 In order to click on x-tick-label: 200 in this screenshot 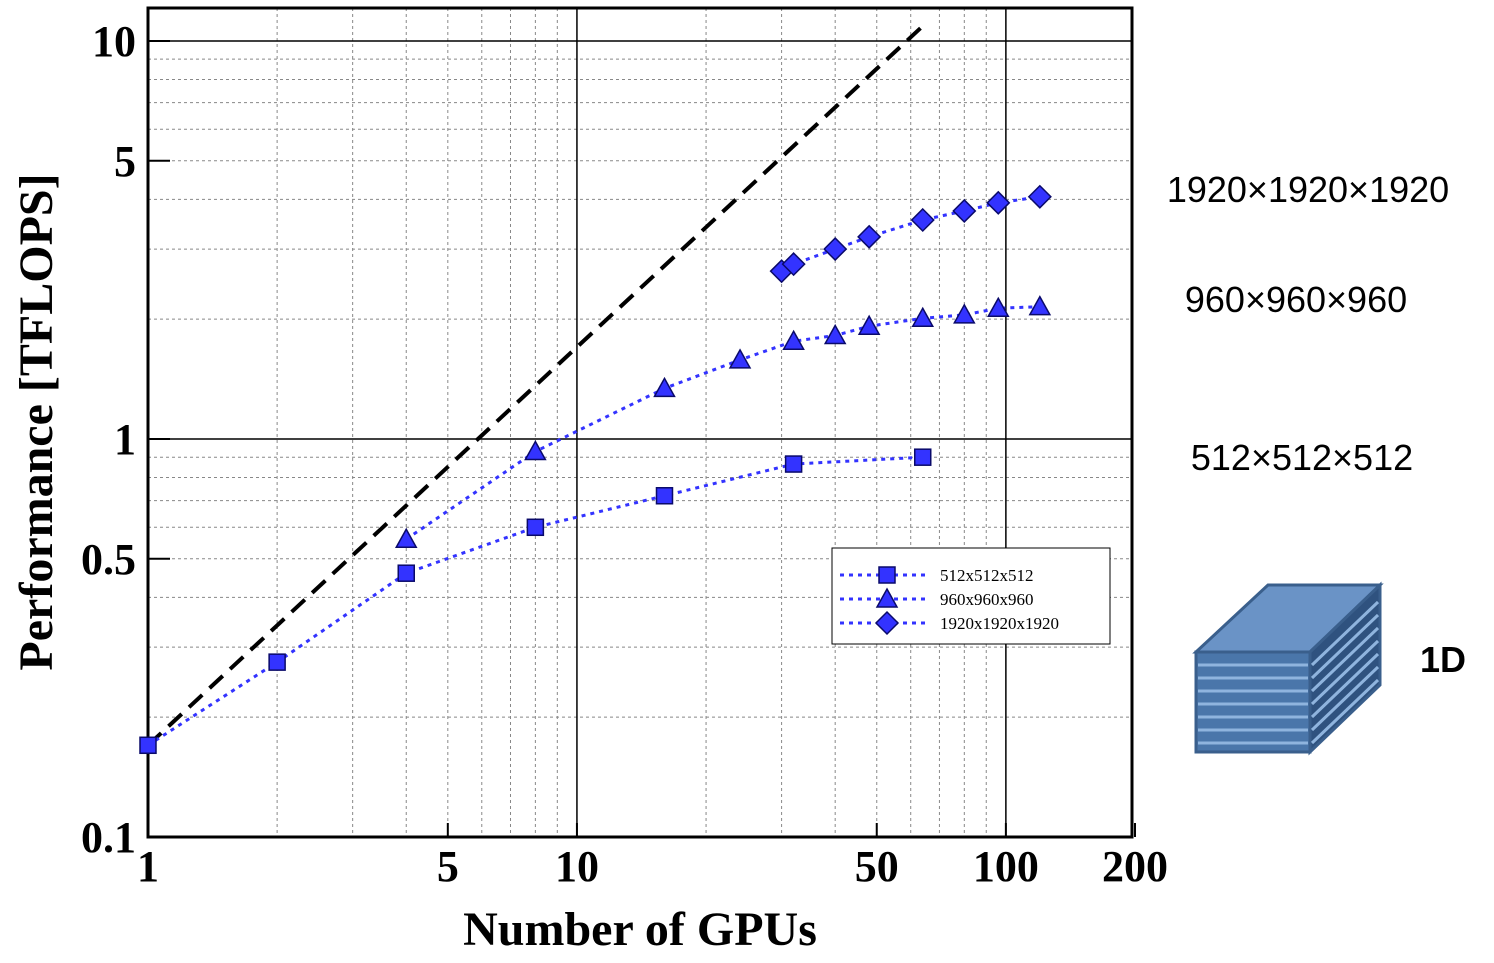, I will do `click(1135, 866)`.